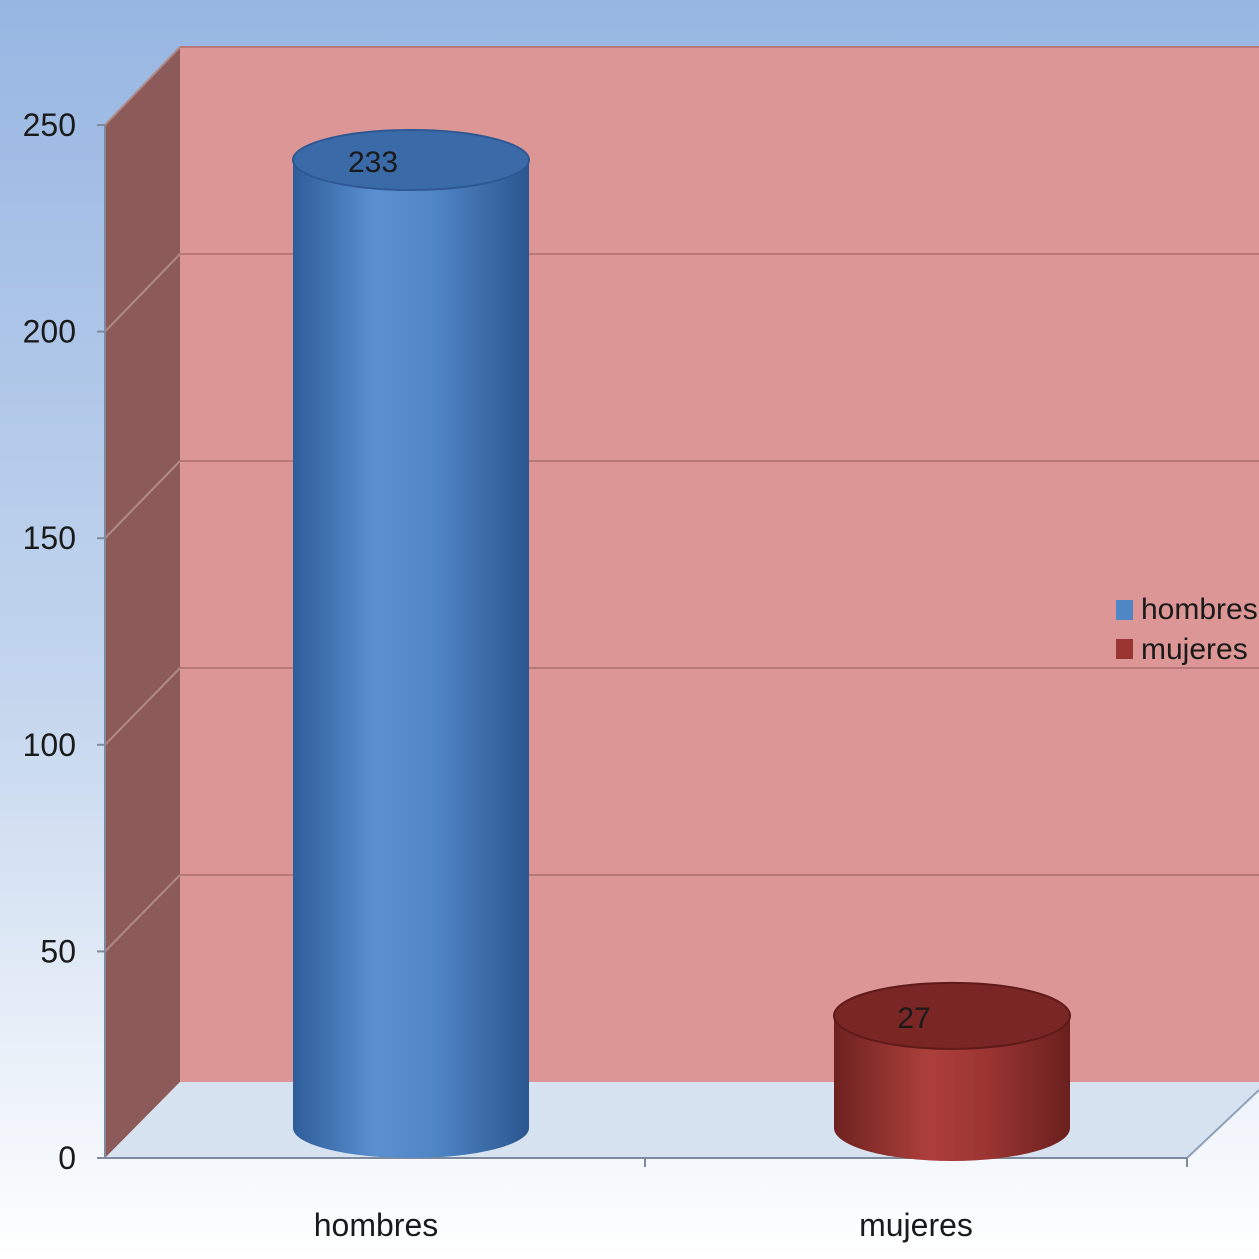  I want to click on floor-front-edge, so click(1222, 1124).